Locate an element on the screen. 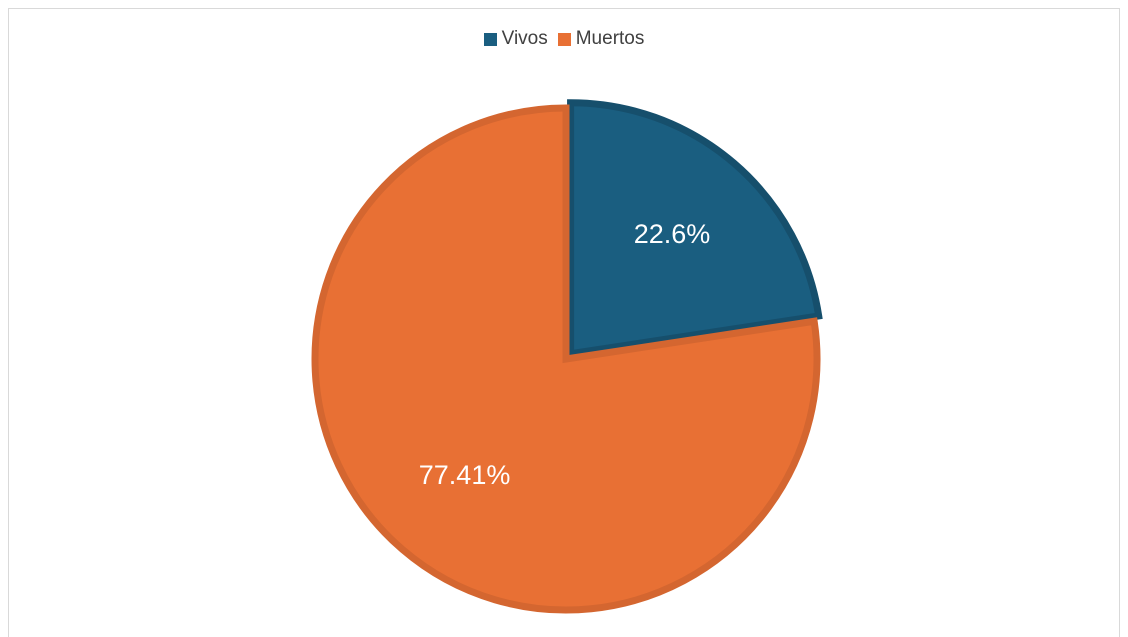  data-label-vivos: 22.6% is located at coordinates (672, 234).